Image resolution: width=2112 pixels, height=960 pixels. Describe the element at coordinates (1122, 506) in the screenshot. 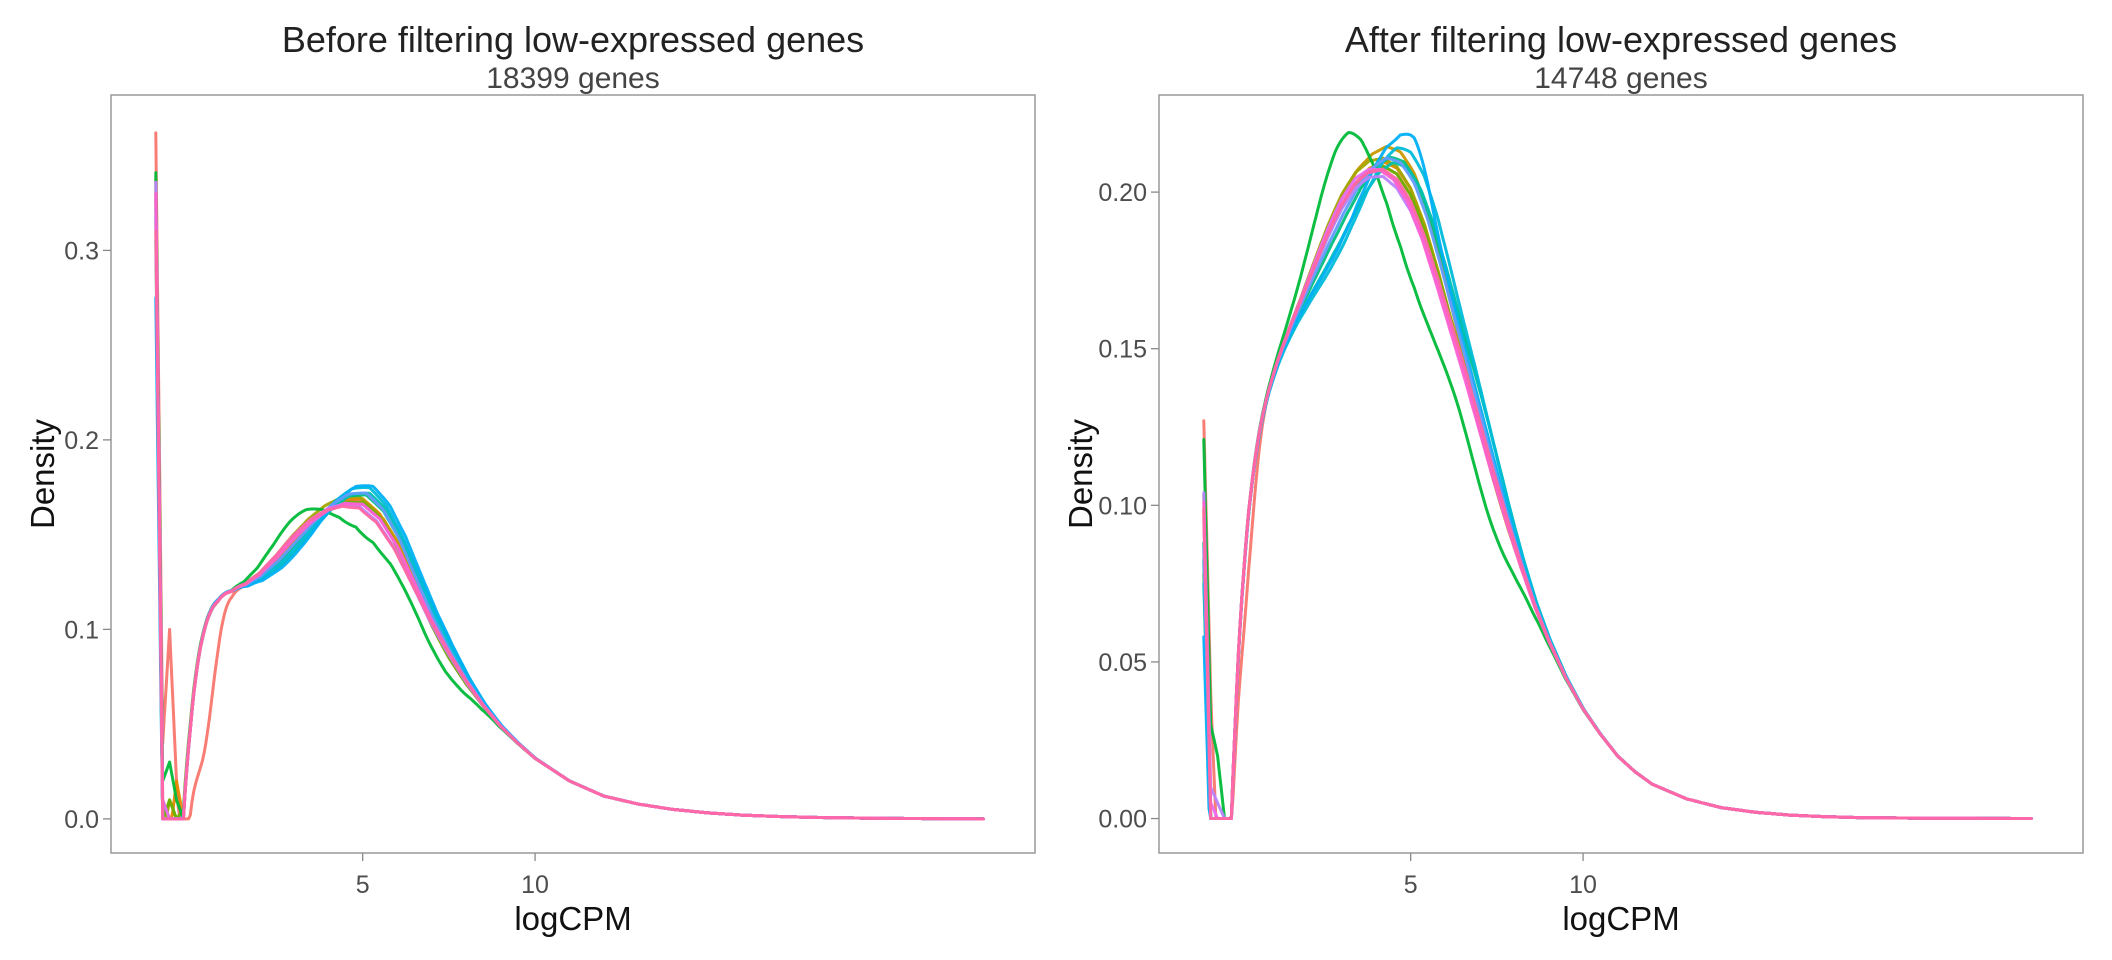

I see `y-tick-label: 0.10` at that location.